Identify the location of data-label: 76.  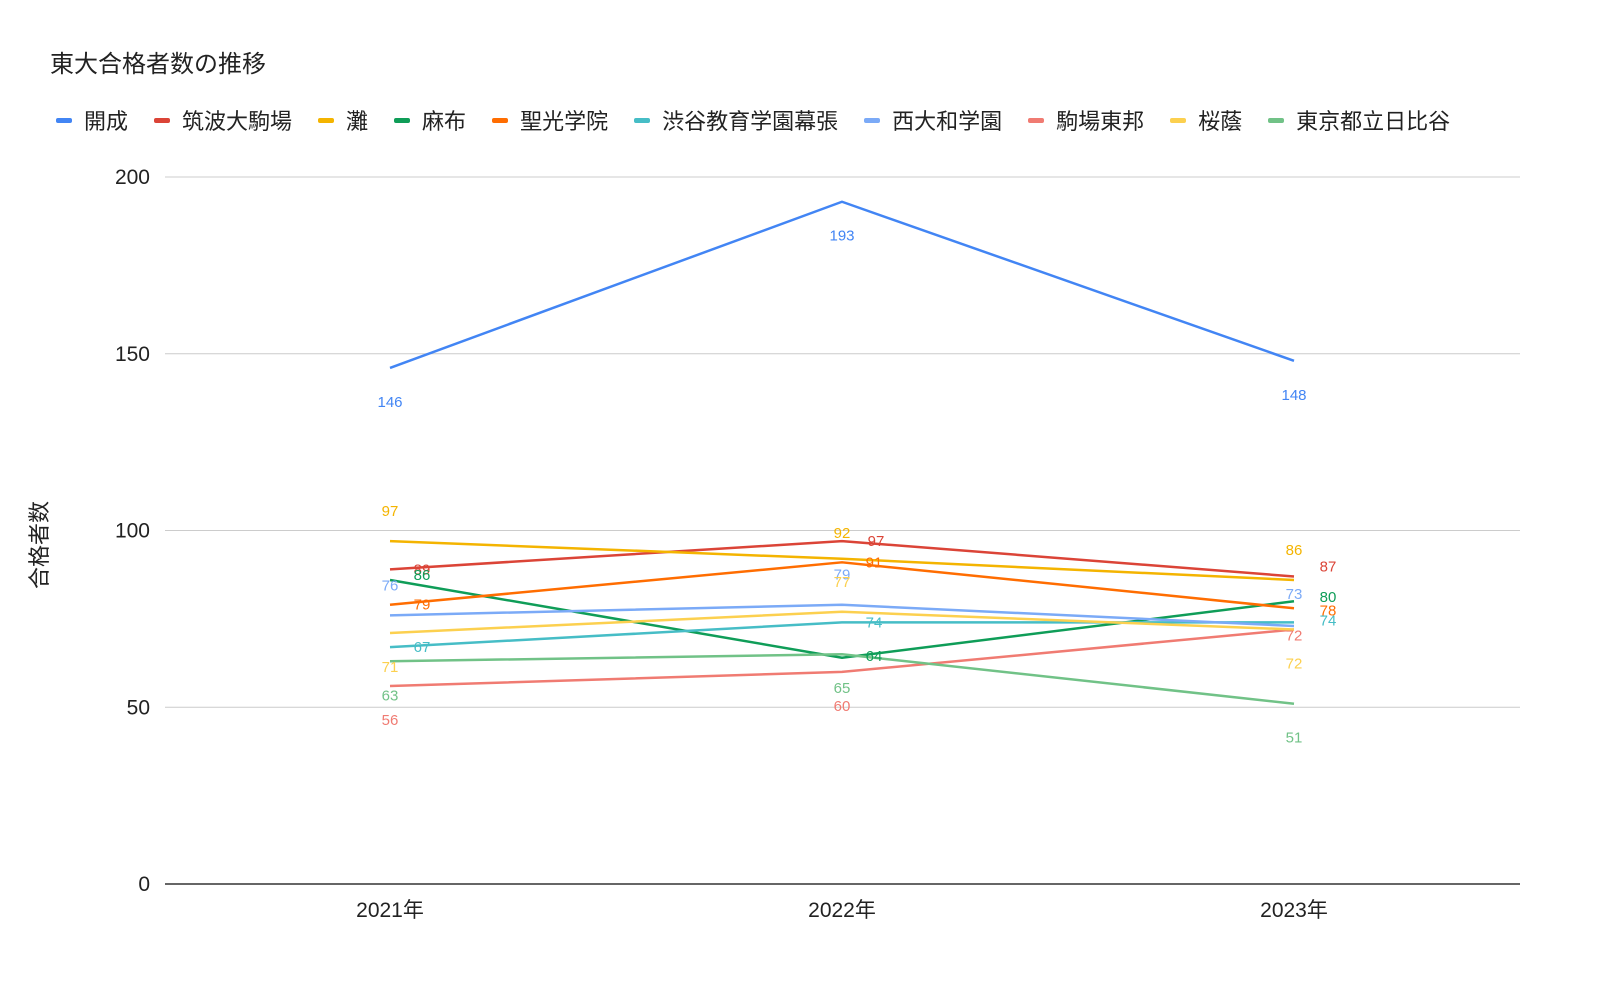
(390, 585).